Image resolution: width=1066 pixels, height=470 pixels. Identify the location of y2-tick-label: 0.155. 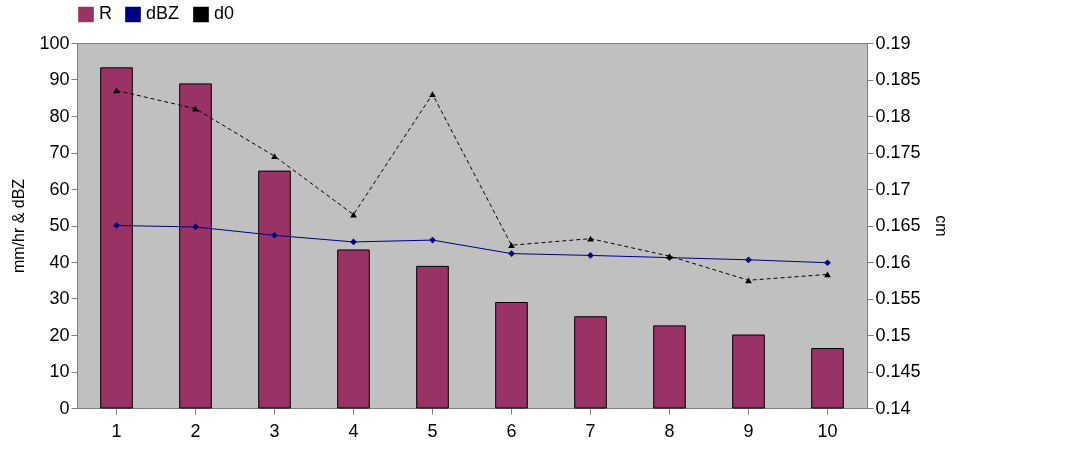
(898, 298).